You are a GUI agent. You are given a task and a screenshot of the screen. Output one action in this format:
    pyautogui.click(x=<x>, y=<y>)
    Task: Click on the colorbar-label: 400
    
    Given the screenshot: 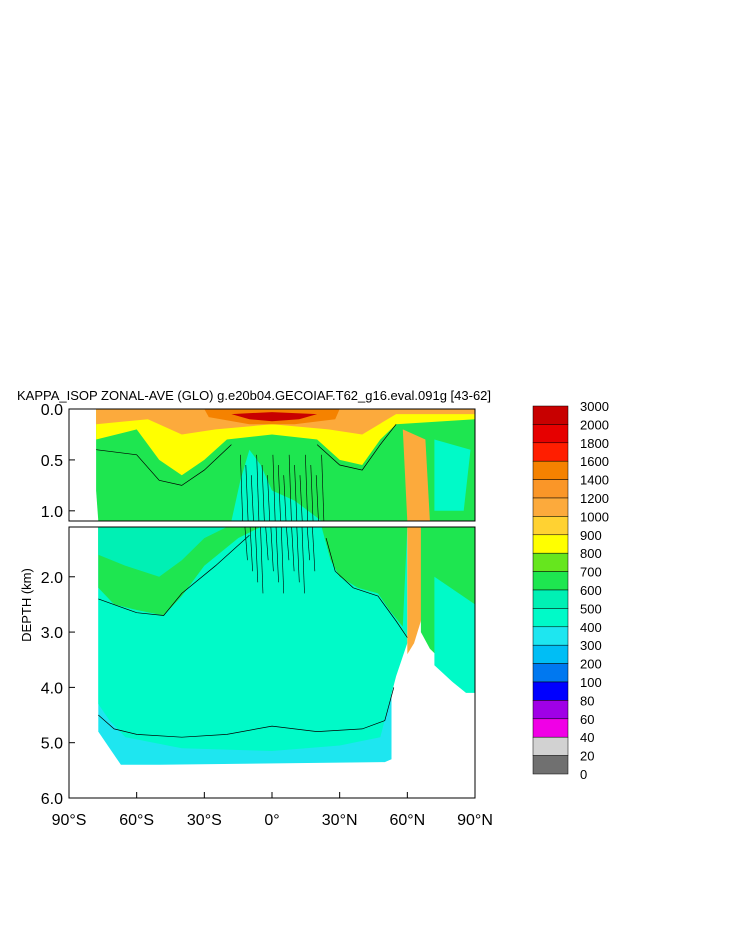 What is the action you would take?
    pyautogui.click(x=591, y=627)
    